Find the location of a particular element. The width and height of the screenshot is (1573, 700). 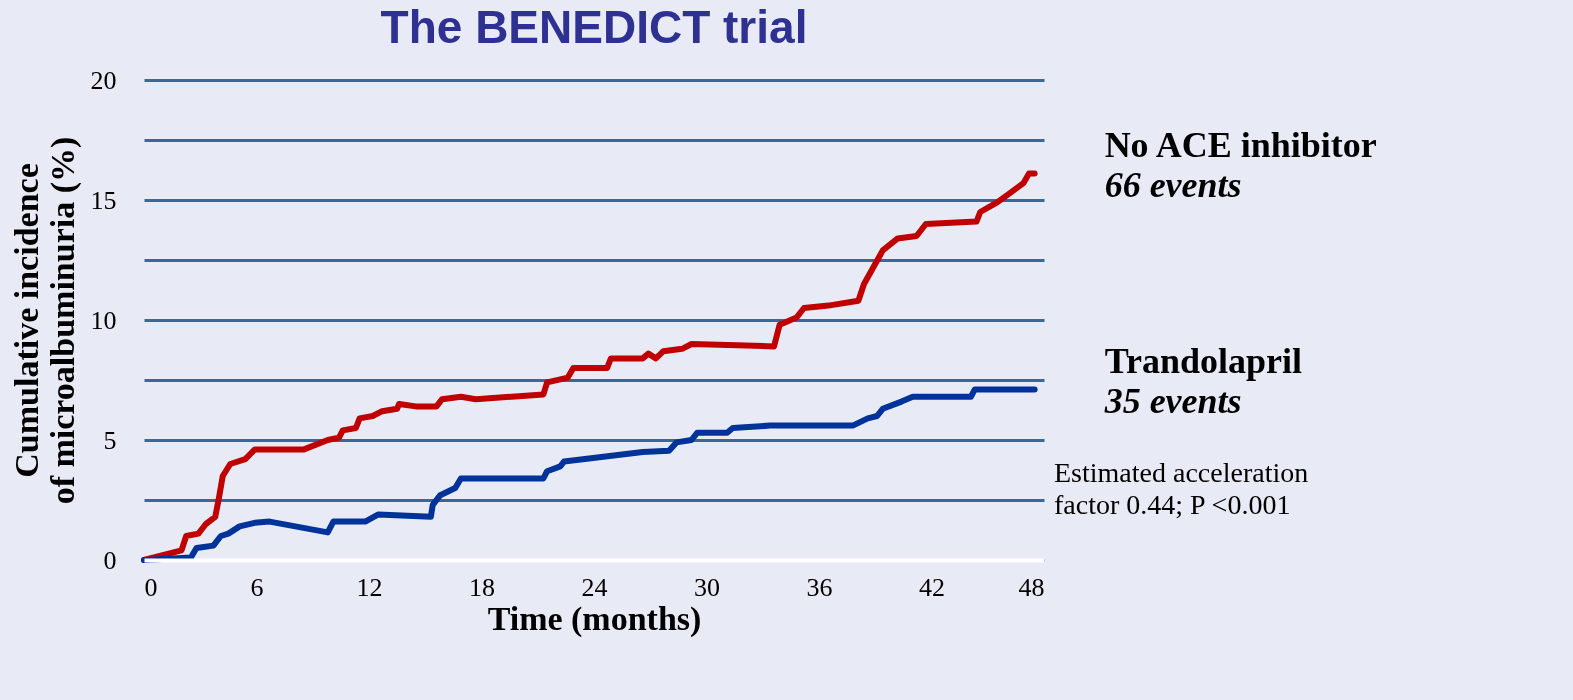

text: Estimated acceleration factor 0.44; P <0.001 is located at coordinates (1181, 488).